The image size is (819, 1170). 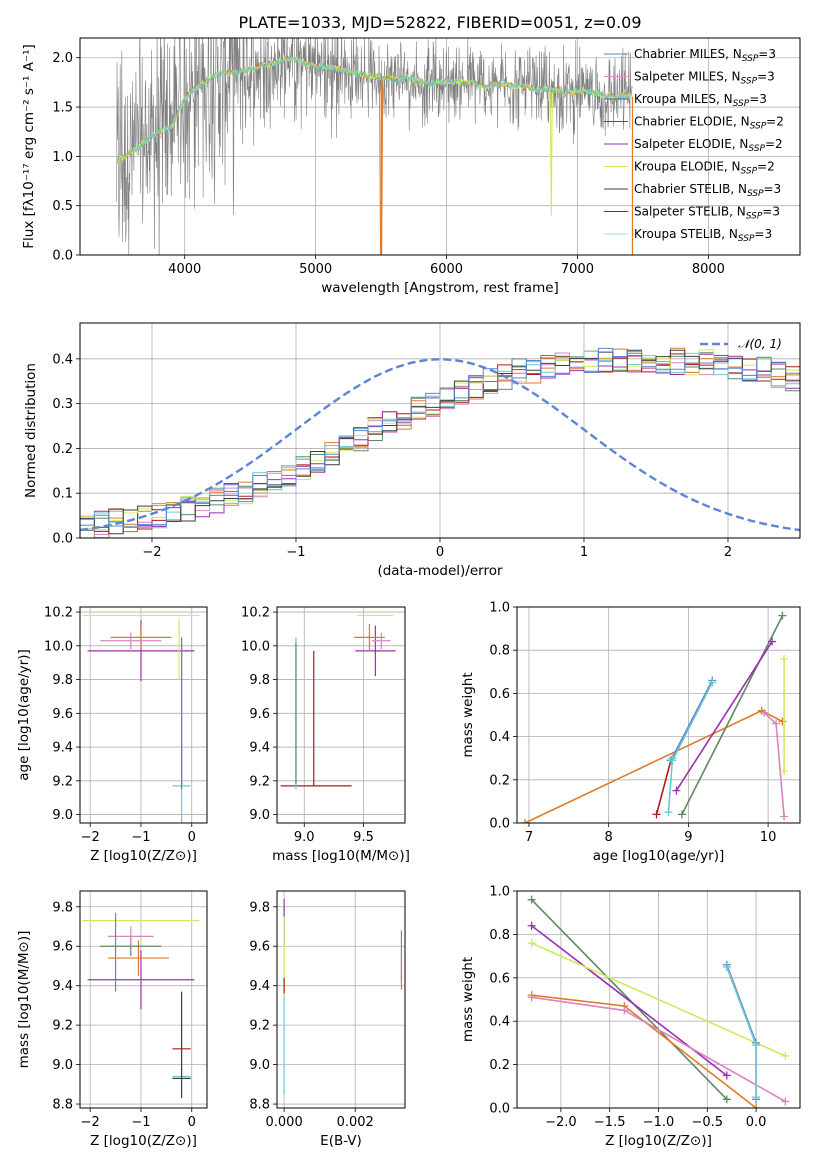 I want to click on legend: 𝒩(0, 1), so click(x=741, y=344).